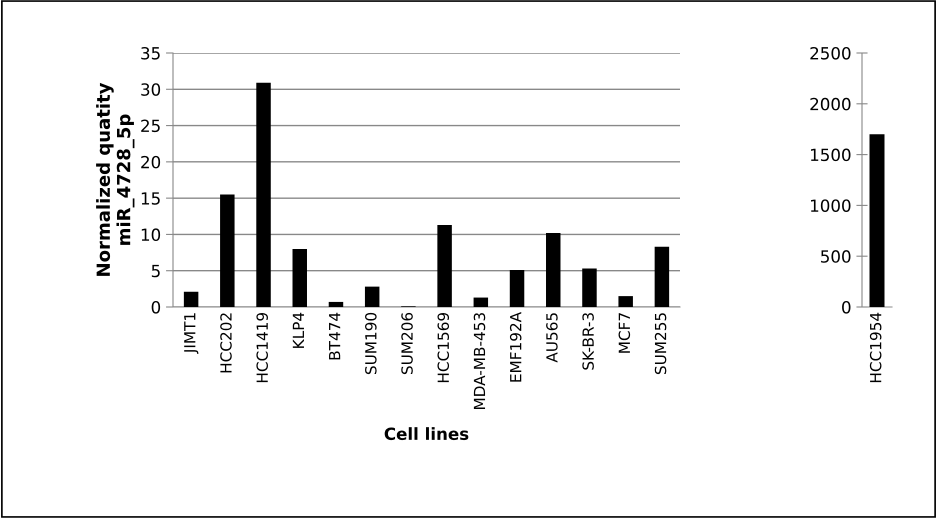 This screenshot has width=937, height=518. I want to click on x-axis-title: Cell lines, so click(426, 433).